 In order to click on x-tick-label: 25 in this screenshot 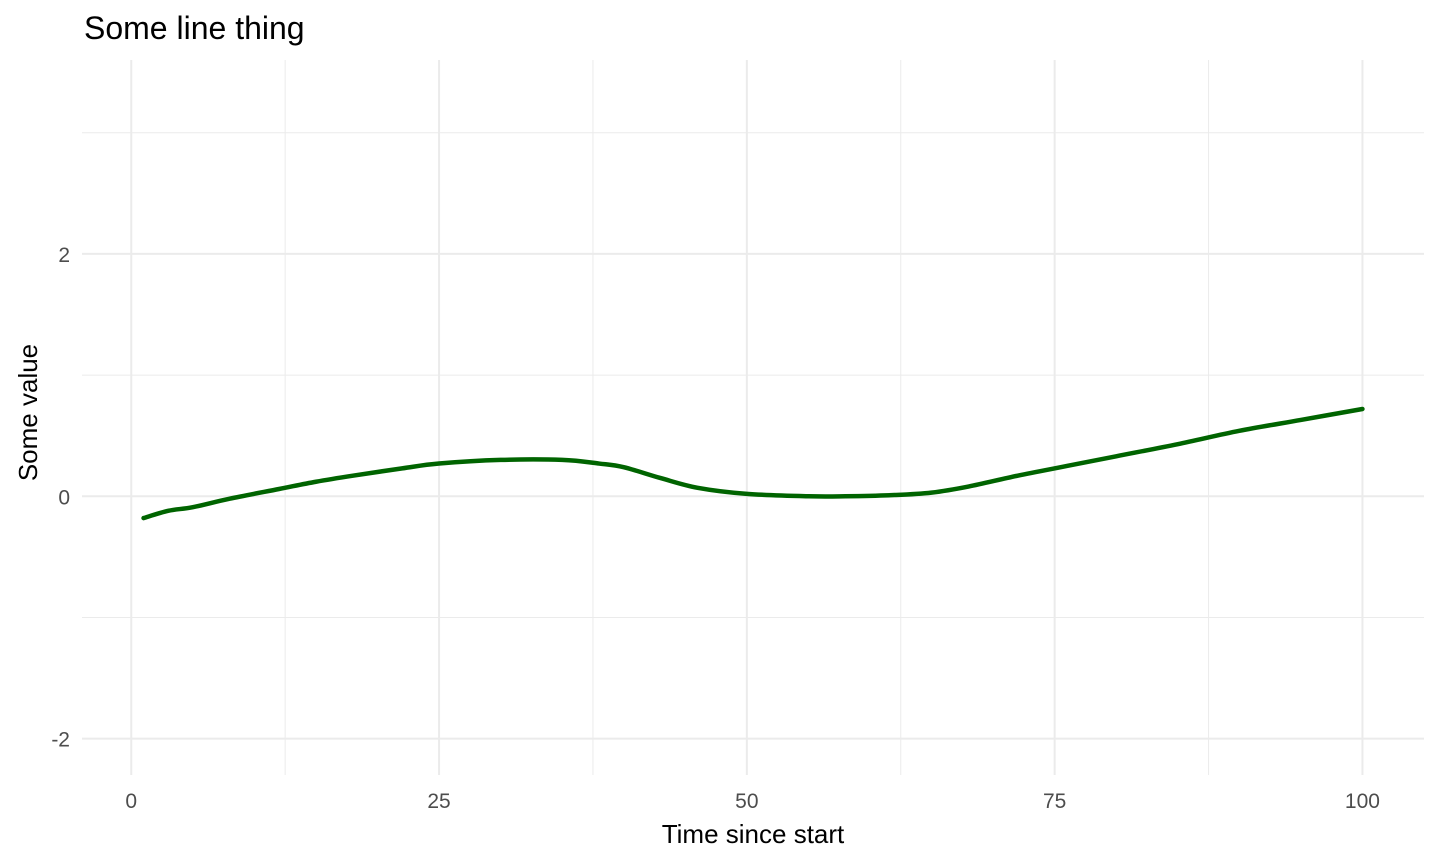, I will do `click(438, 801)`.